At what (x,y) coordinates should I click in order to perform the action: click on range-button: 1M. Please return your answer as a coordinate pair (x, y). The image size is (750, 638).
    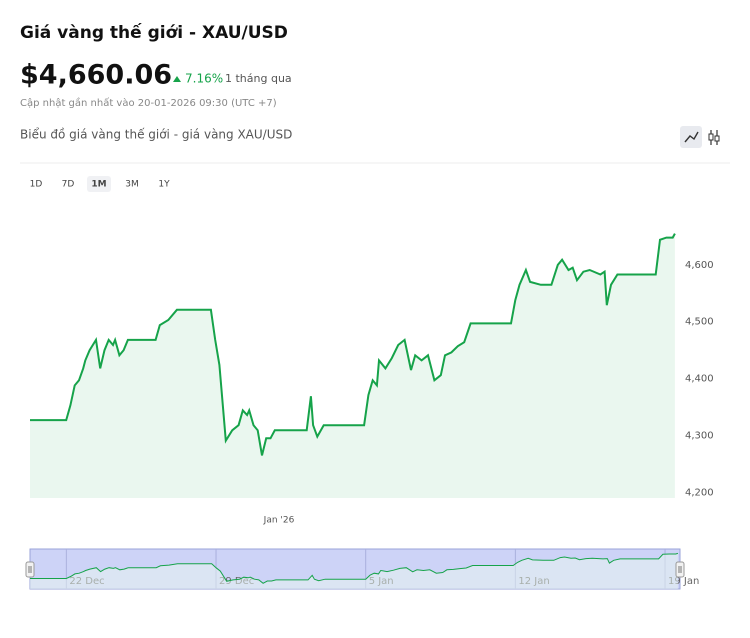
    Looking at the image, I should click on (99, 184).